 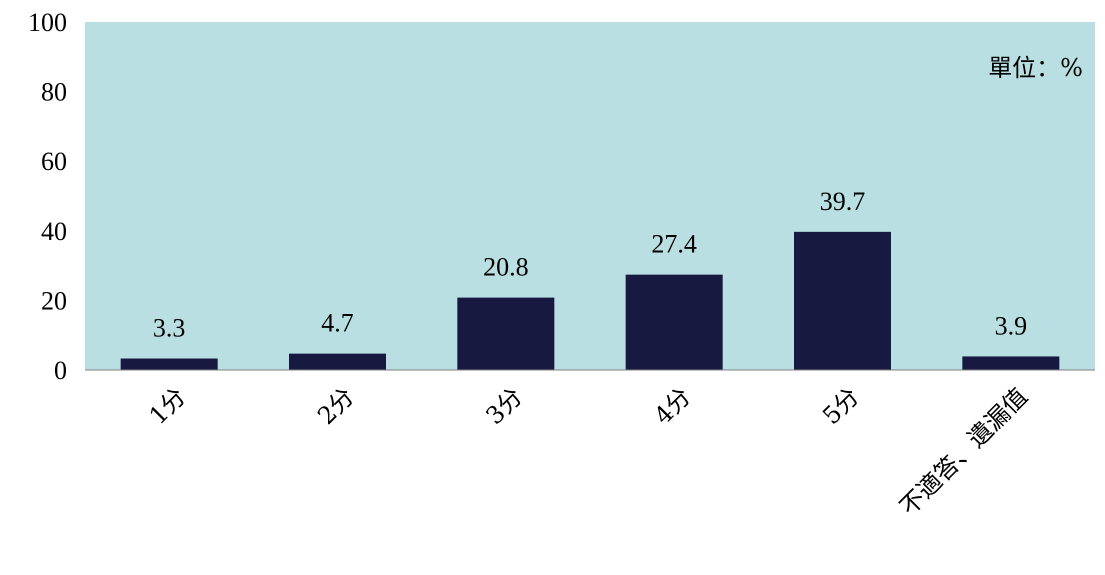 What do you see at coordinates (505, 406) in the screenshot?
I see `category-label: 3分` at bounding box center [505, 406].